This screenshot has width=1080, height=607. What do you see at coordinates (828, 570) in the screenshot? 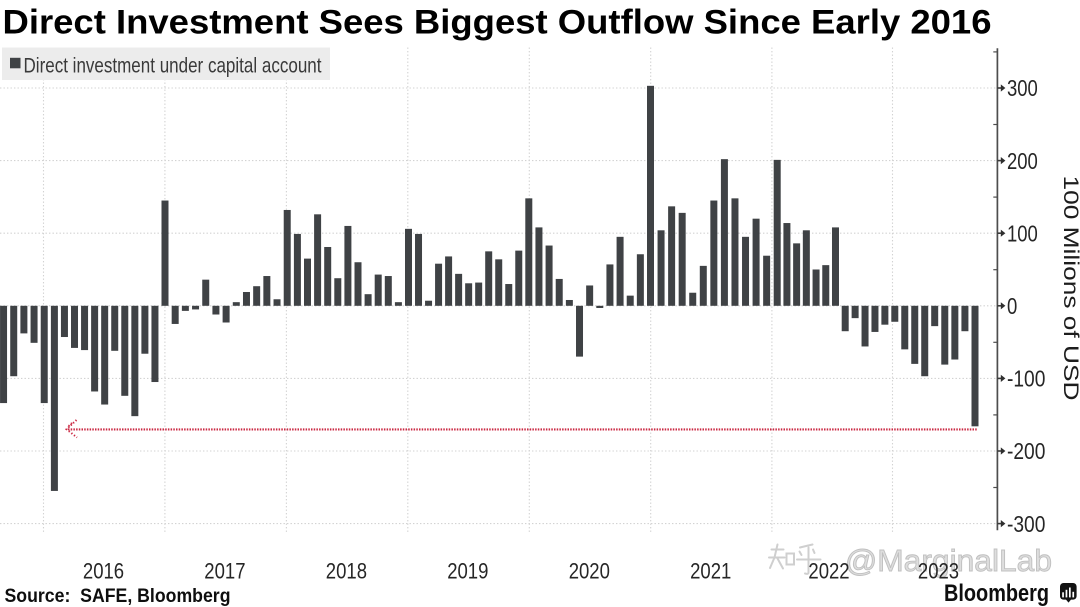
I see `svg-text: 2022` at bounding box center [828, 570].